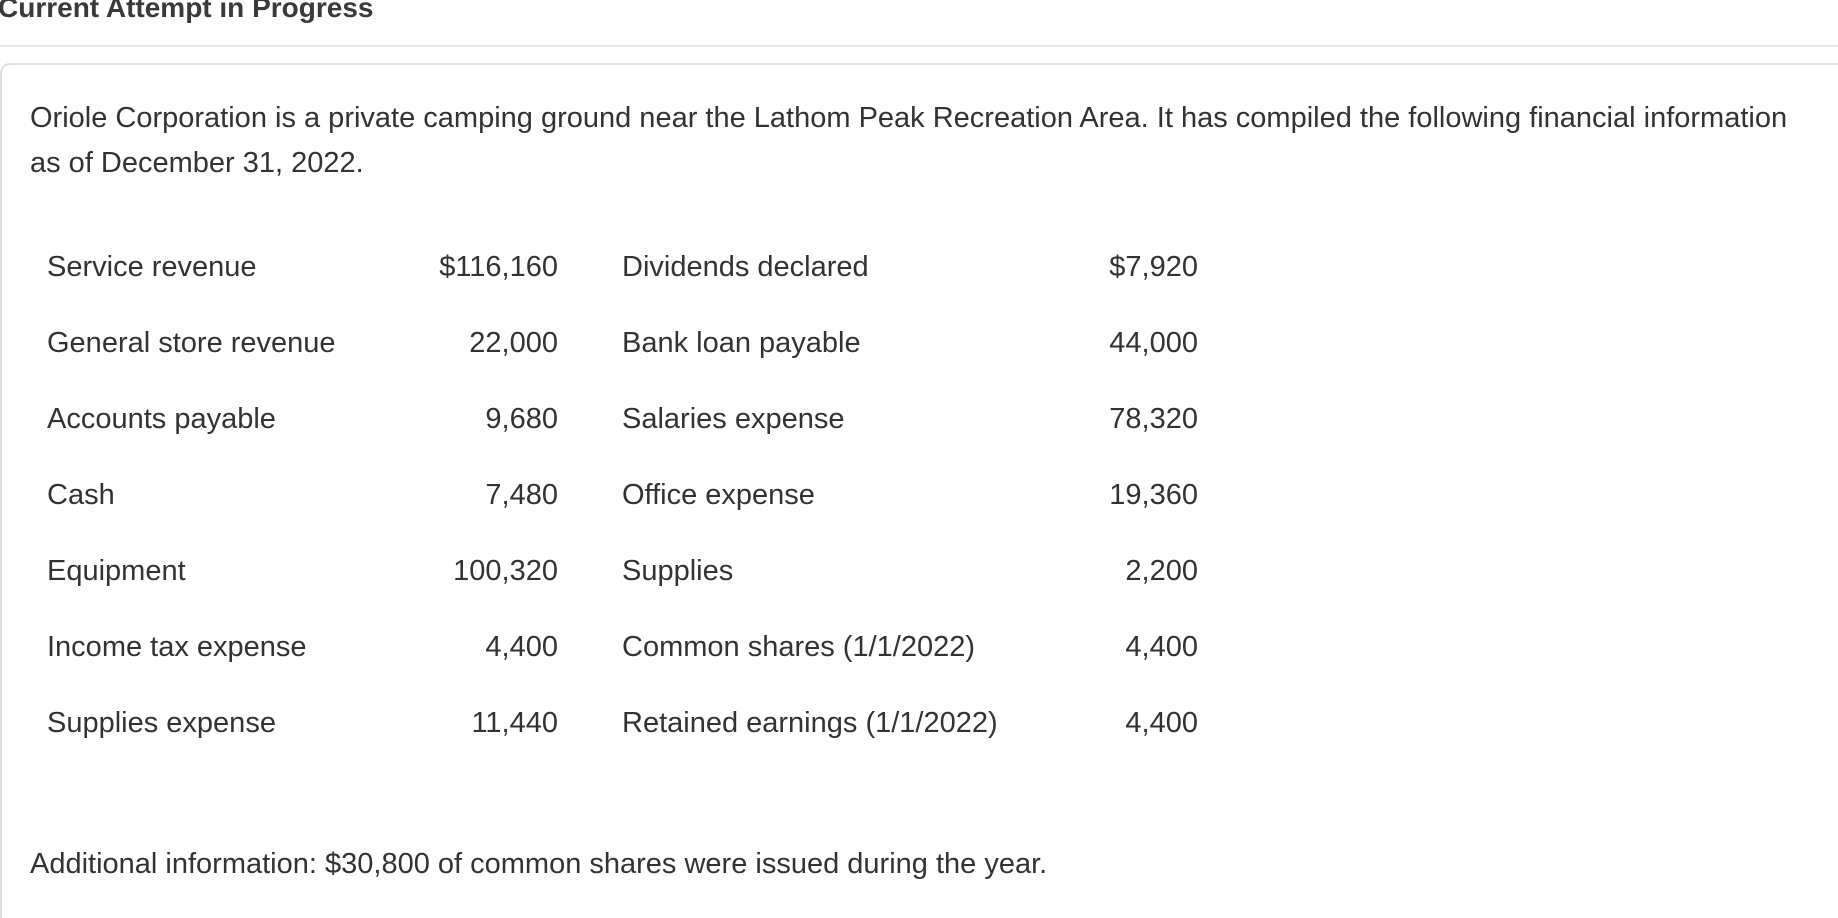 The height and width of the screenshot is (918, 1838). I want to click on left-label: Accounts payable, so click(161, 419).